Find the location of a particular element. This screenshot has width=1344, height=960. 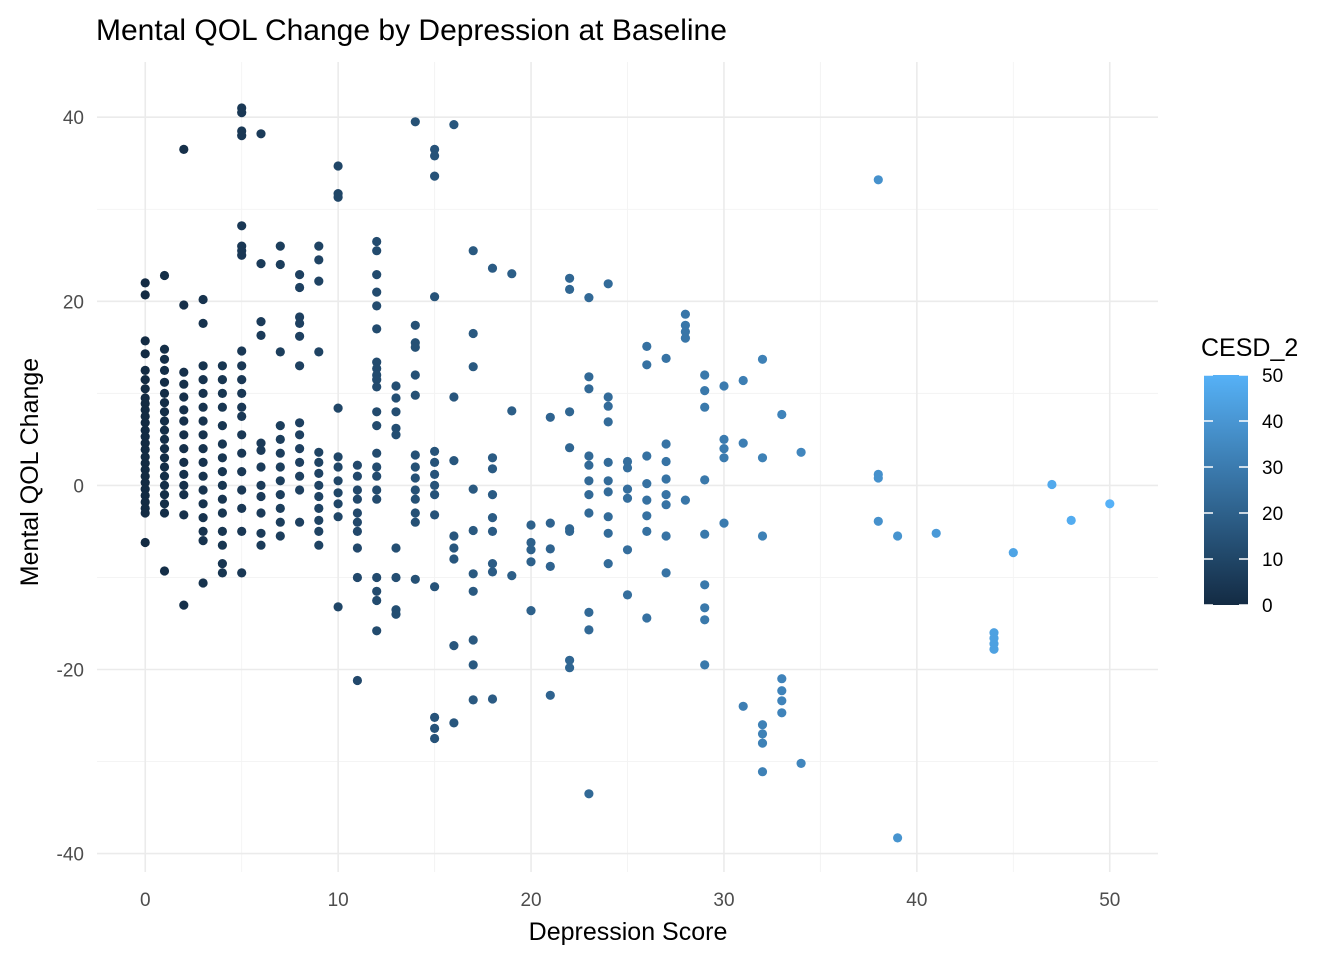

colorbar-label: 40 is located at coordinates (1272, 422).